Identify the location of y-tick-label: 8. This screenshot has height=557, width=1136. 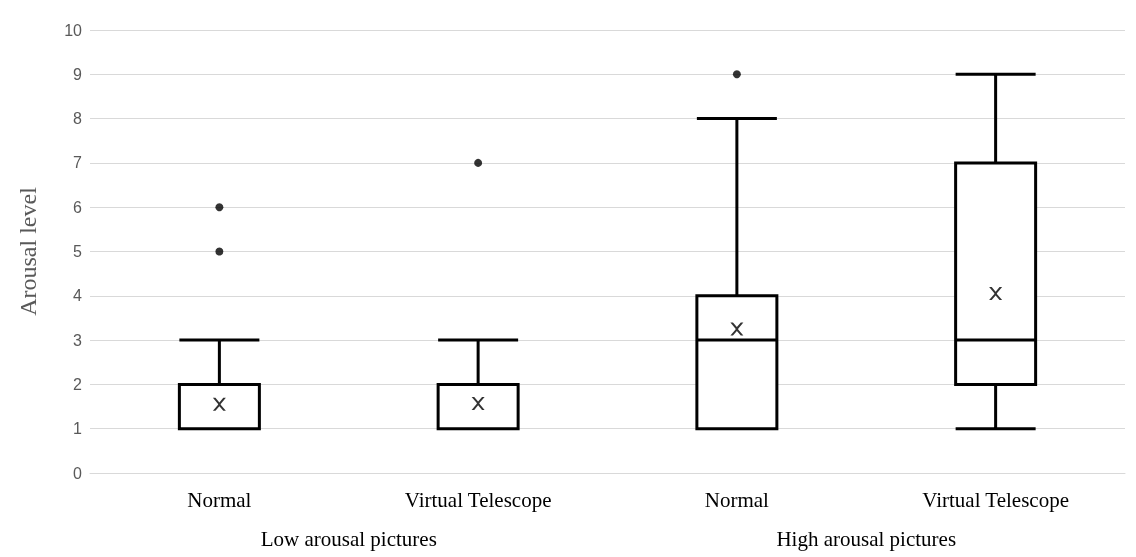
(78, 119).